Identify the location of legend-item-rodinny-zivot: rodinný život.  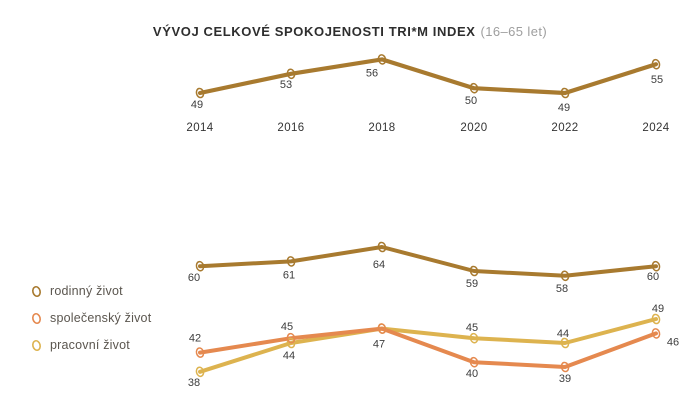
(90, 291).